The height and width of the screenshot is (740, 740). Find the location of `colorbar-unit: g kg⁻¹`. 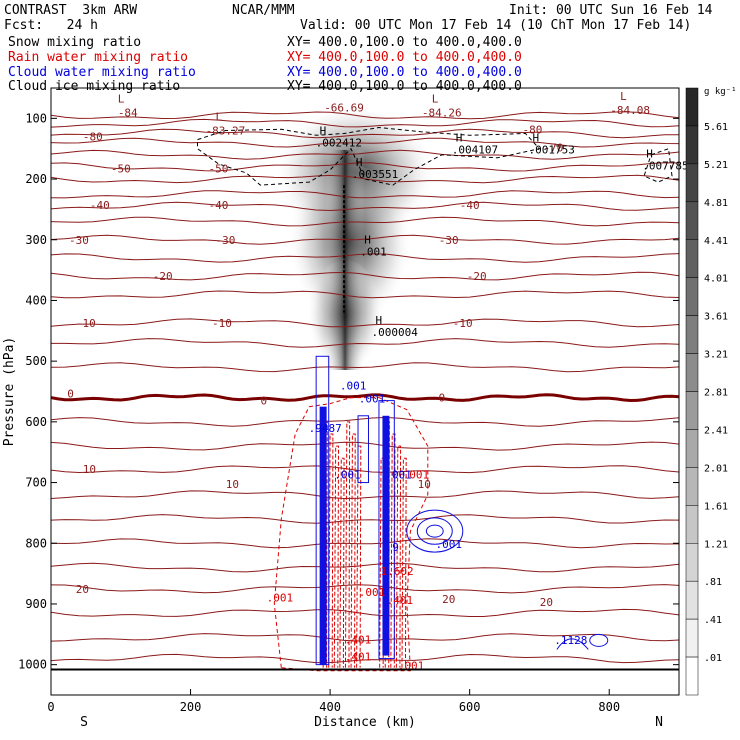

colorbar-unit: g kg⁻¹ is located at coordinates (720, 92).